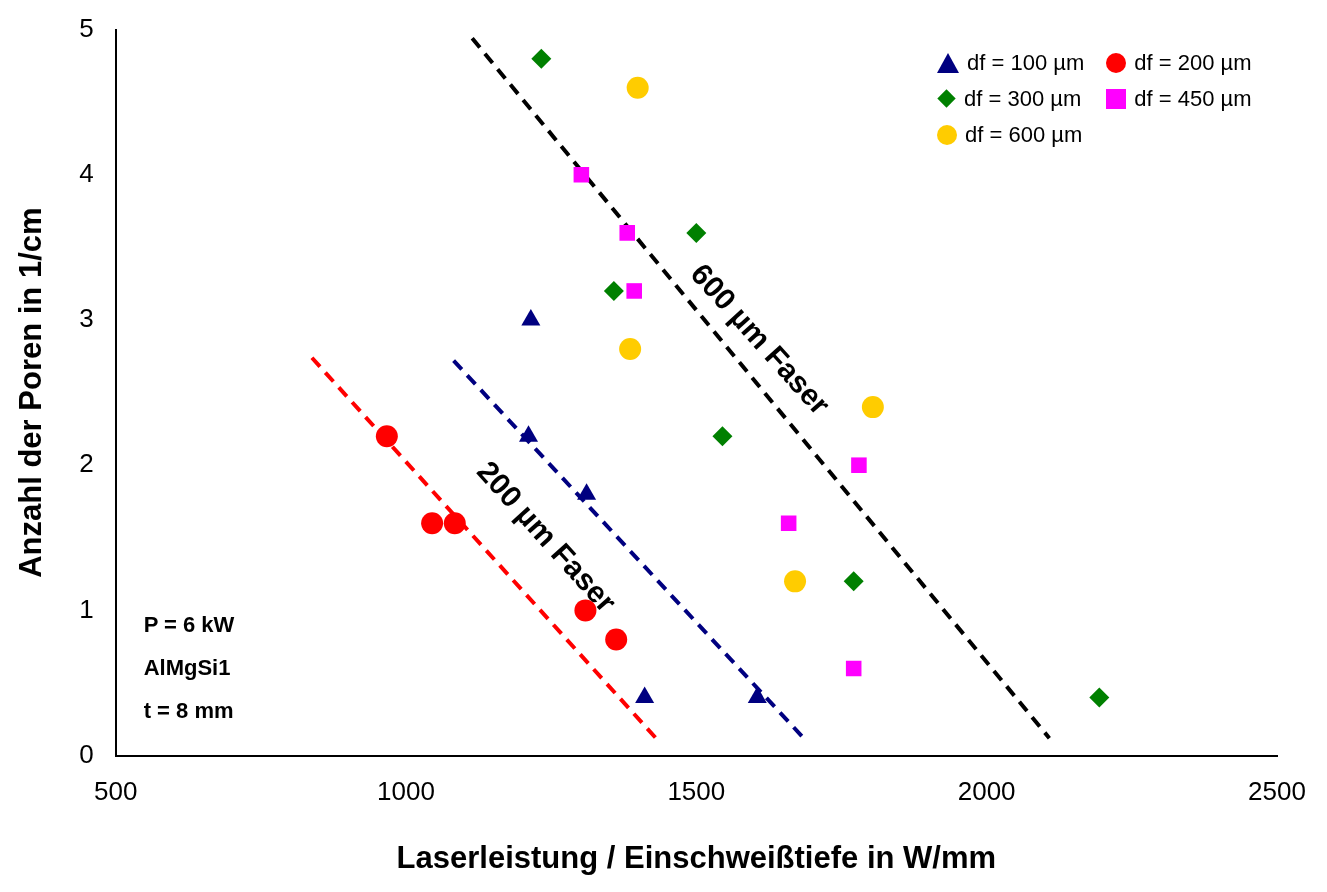 This screenshot has height=892, width=1327. What do you see at coordinates (189, 624) in the screenshot?
I see `annotation: P = 6 kW` at bounding box center [189, 624].